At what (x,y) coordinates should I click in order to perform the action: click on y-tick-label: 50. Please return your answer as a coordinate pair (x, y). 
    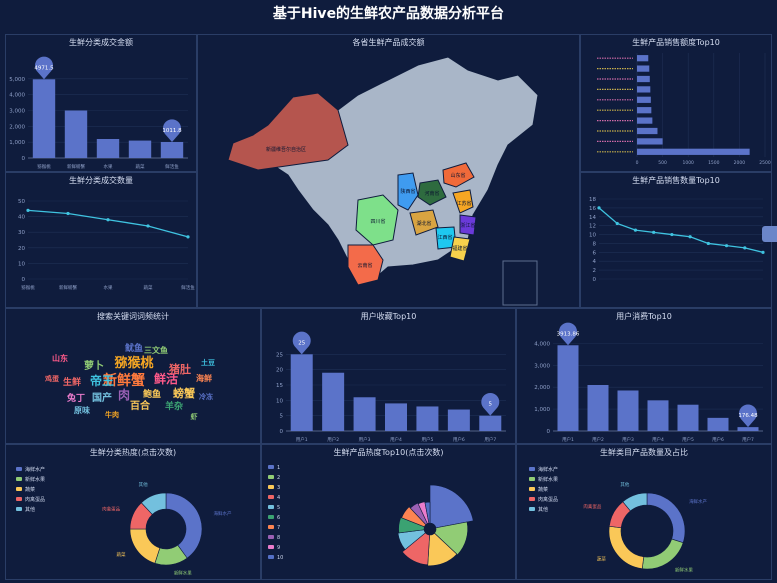
    Looking at the image, I should click on (21, 202).